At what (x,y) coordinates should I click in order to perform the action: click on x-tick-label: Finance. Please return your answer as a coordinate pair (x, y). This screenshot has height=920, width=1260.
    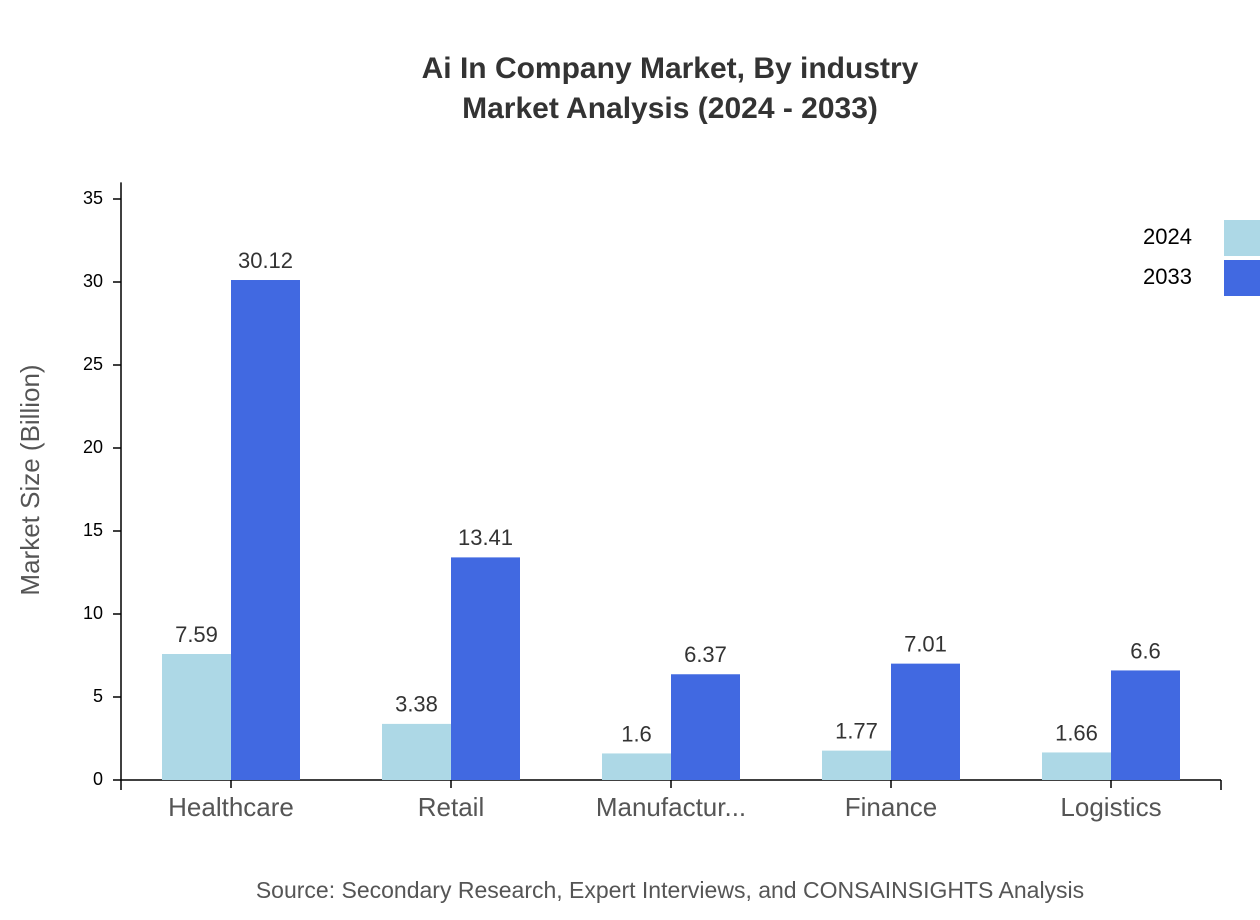
    Looking at the image, I should click on (891, 807).